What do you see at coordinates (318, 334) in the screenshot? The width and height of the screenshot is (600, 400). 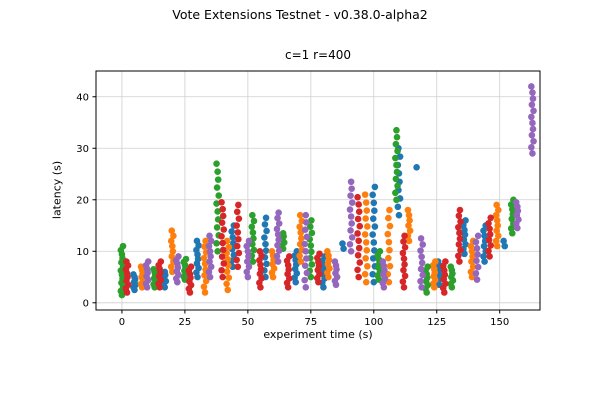 I see `x-axis-label: experiment time (s)` at bounding box center [318, 334].